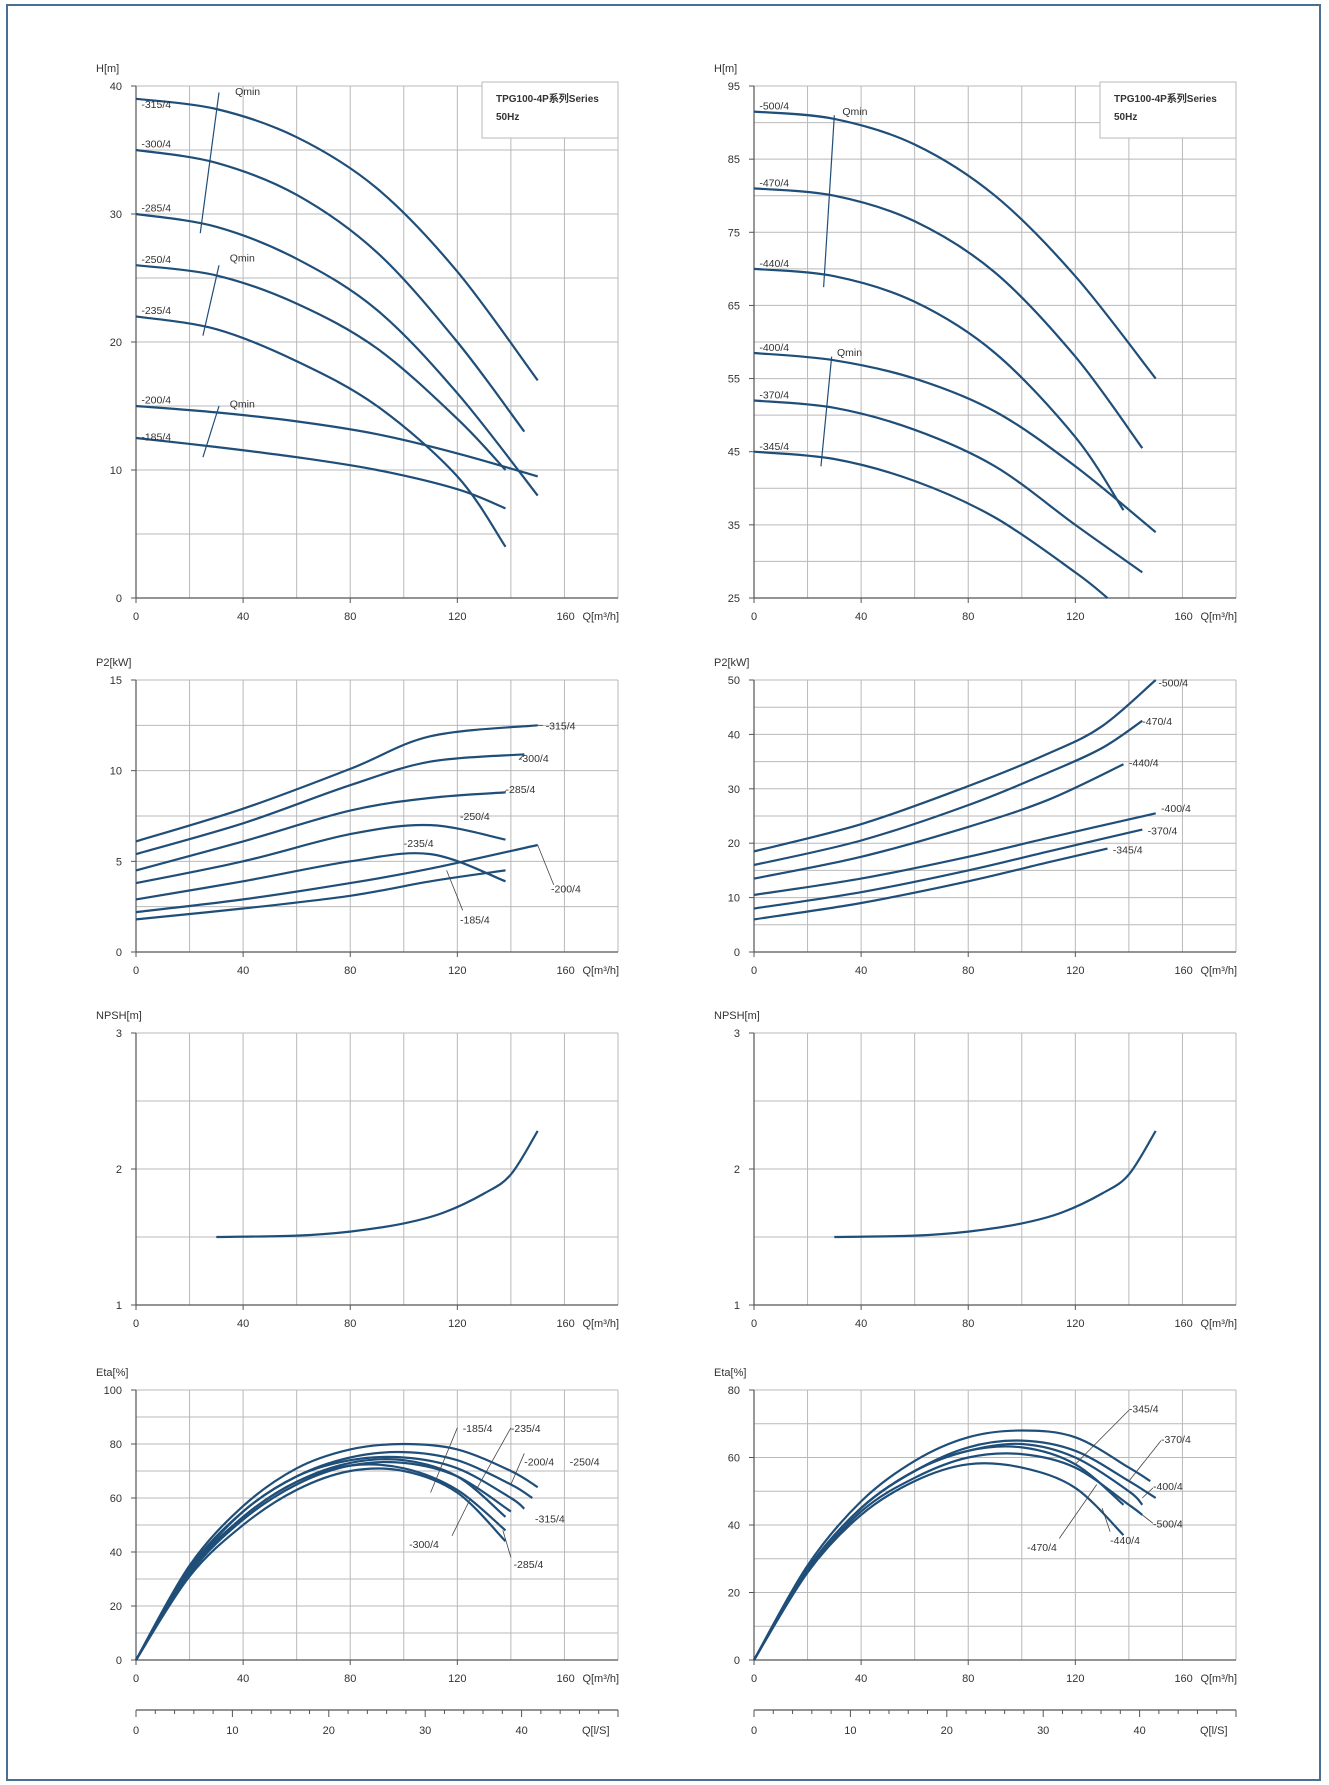 This screenshot has width=1329, height=1785. Describe the element at coordinates (119, 1034) in the screenshot. I see `y-tick-label: 3` at that location.